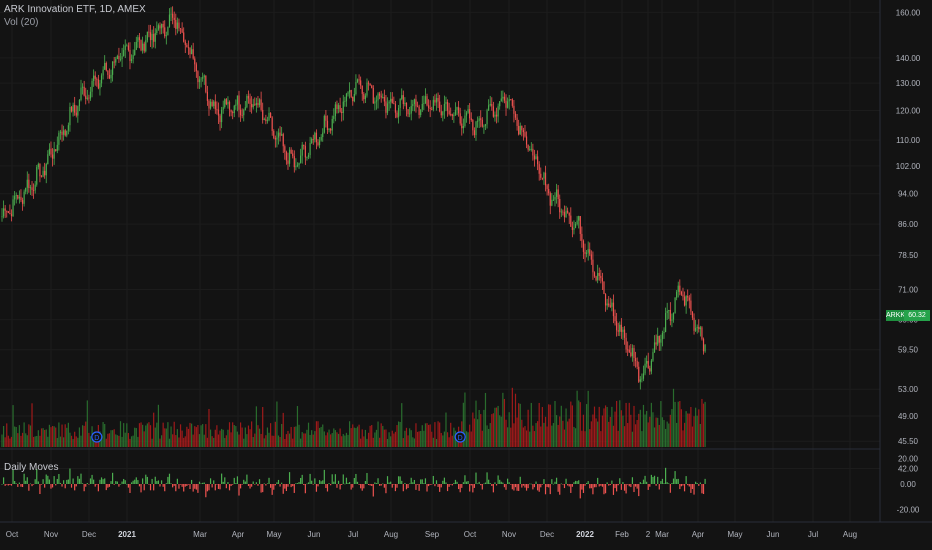 The height and width of the screenshot is (550, 932). Describe the element at coordinates (622, 534) in the screenshot. I see `time-tick-label: Feb` at that location.